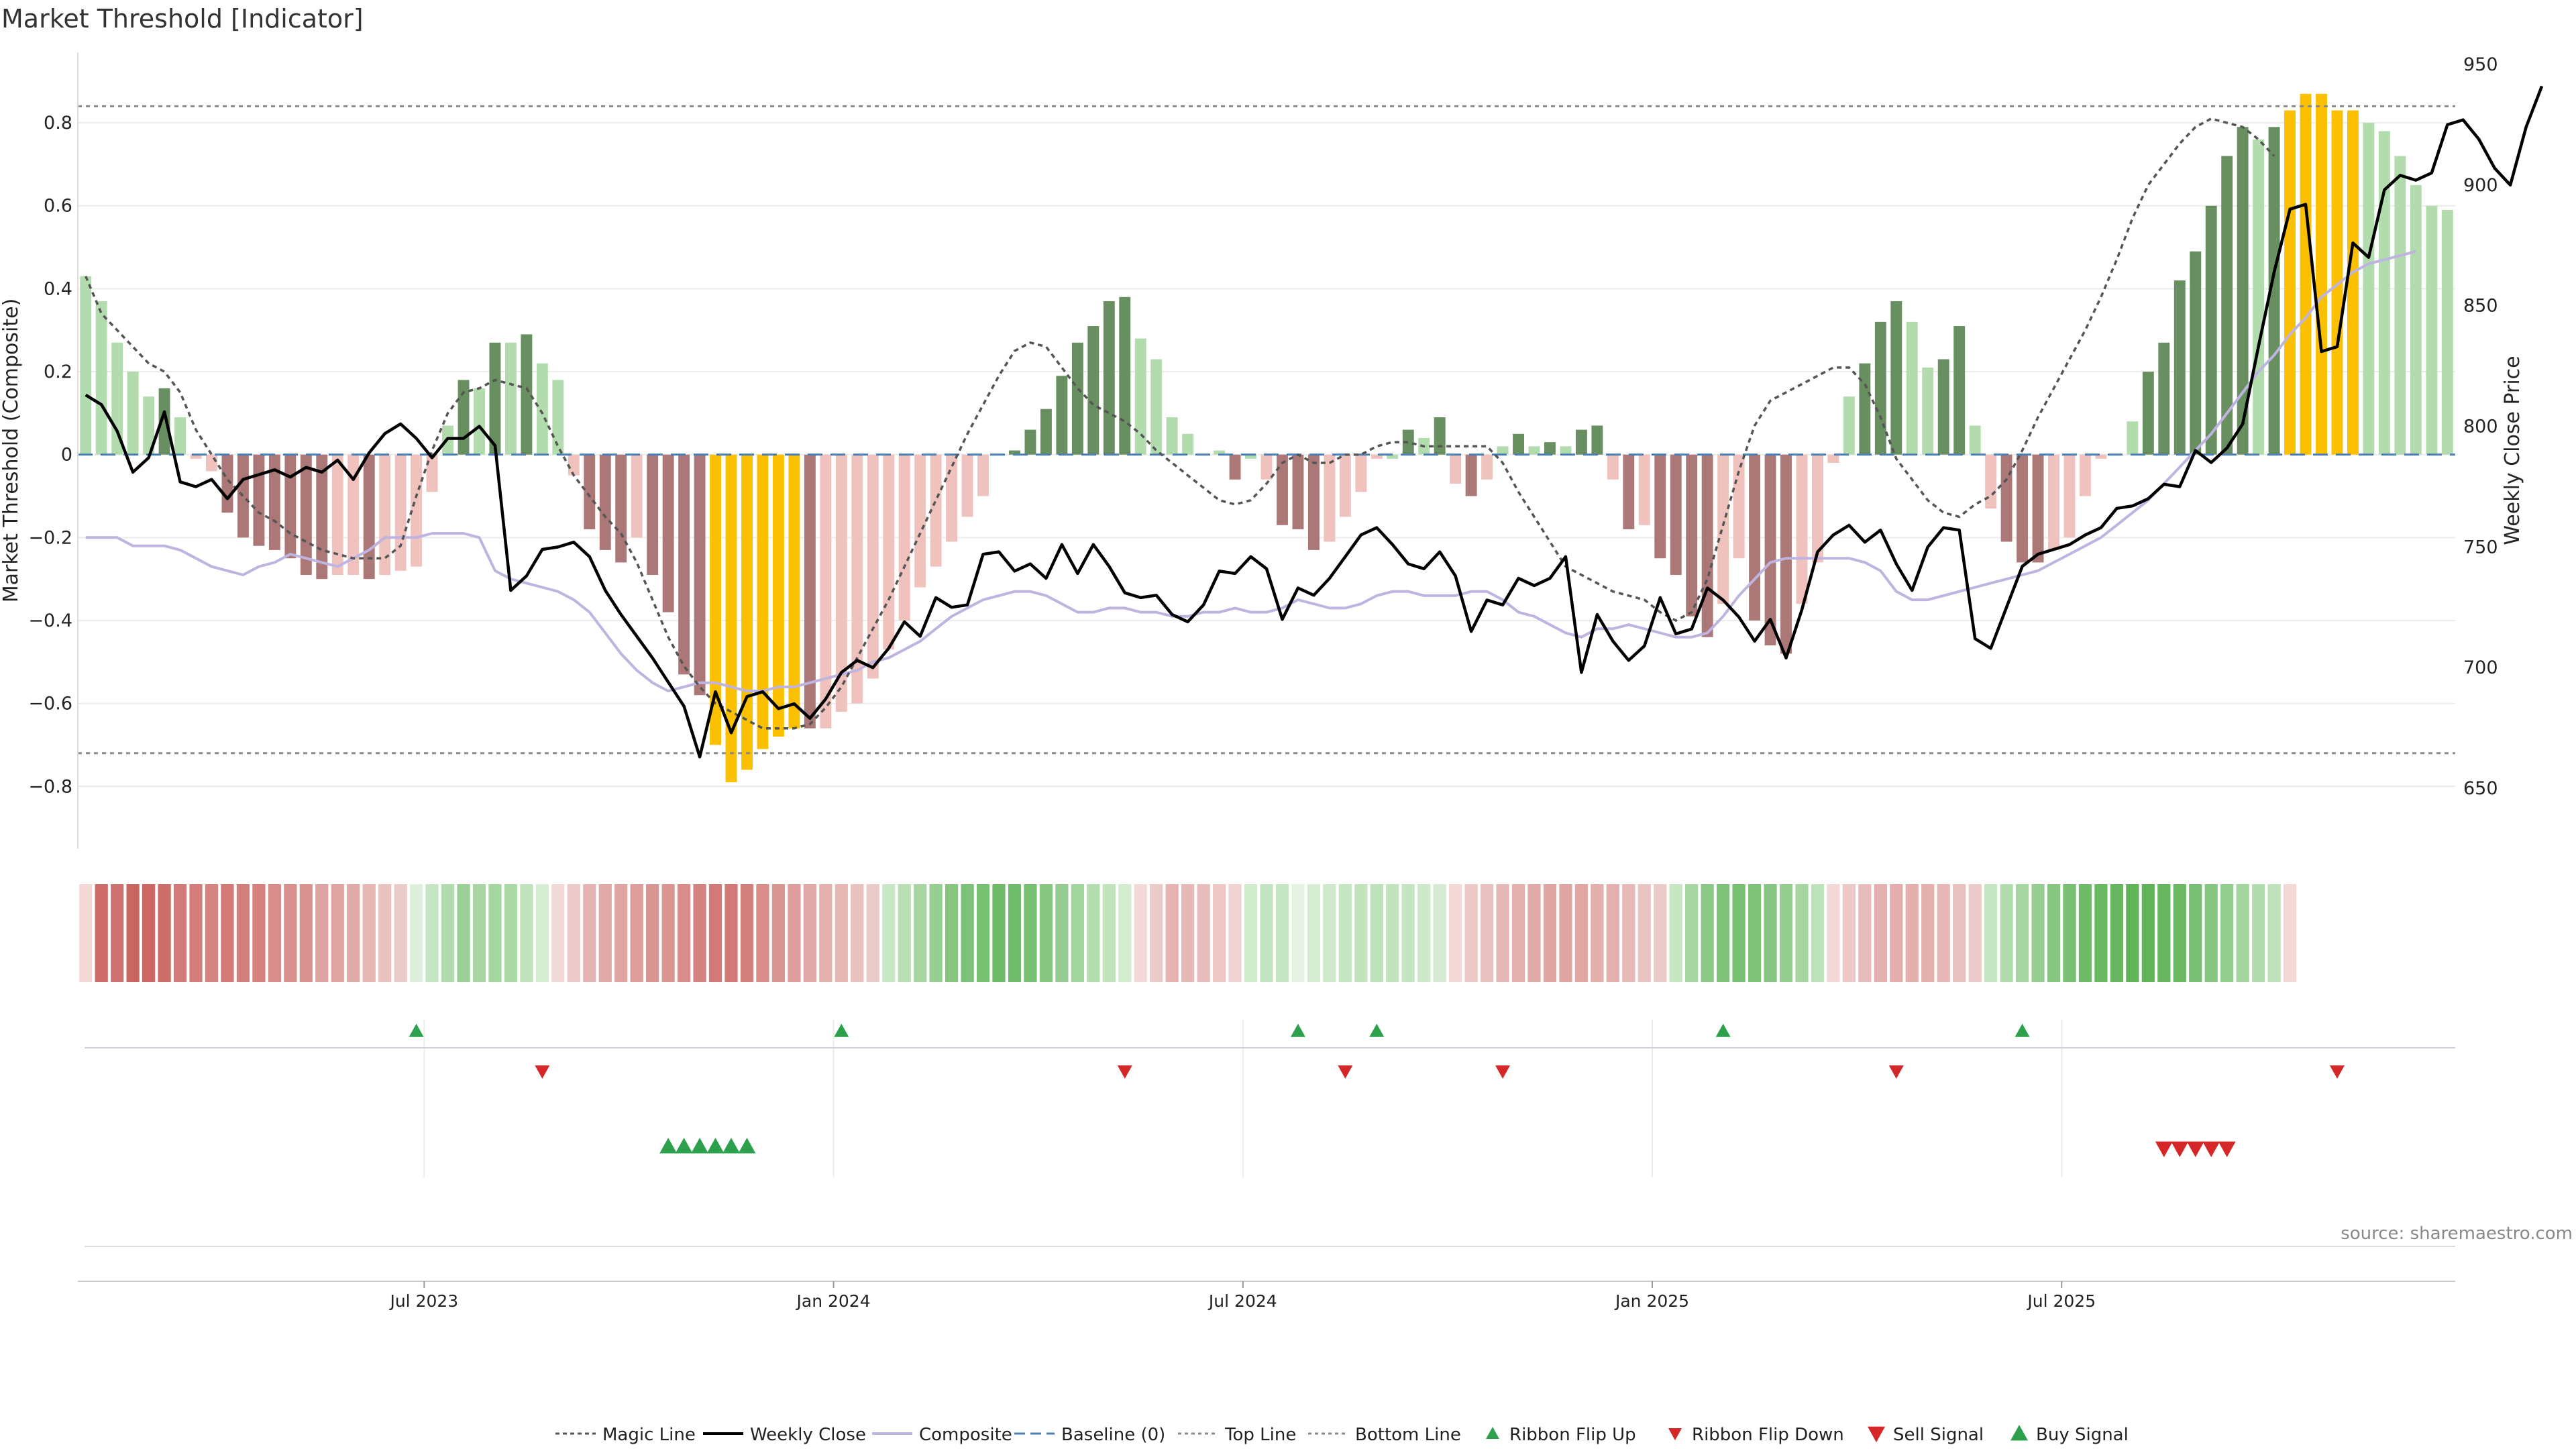  What do you see at coordinates (50, 537) in the screenshot?
I see `left-tick-label: −0.2` at bounding box center [50, 537].